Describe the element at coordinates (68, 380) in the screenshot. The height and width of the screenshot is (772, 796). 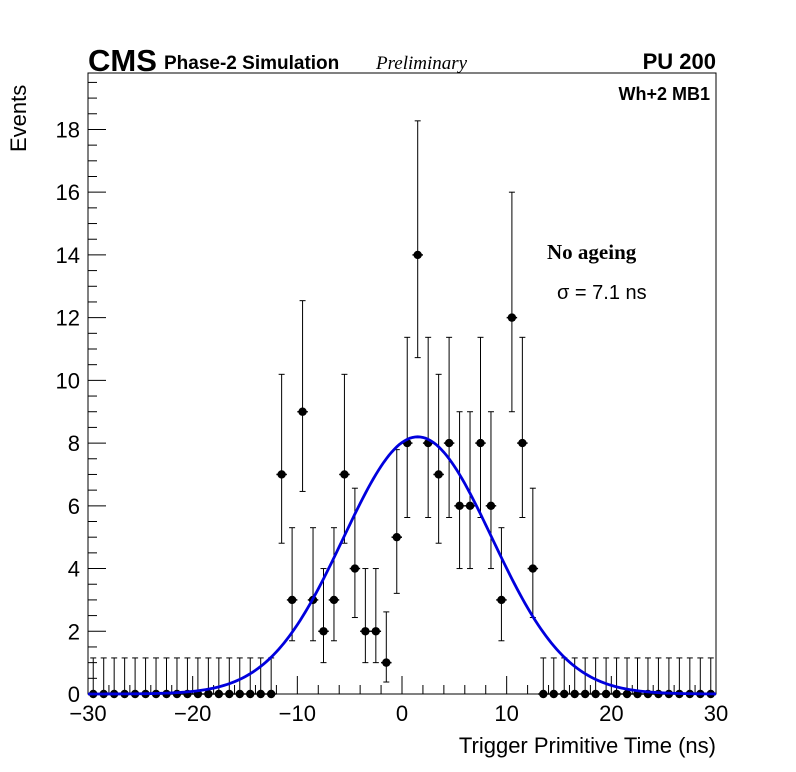
I see `y-tick-label: 10` at that location.